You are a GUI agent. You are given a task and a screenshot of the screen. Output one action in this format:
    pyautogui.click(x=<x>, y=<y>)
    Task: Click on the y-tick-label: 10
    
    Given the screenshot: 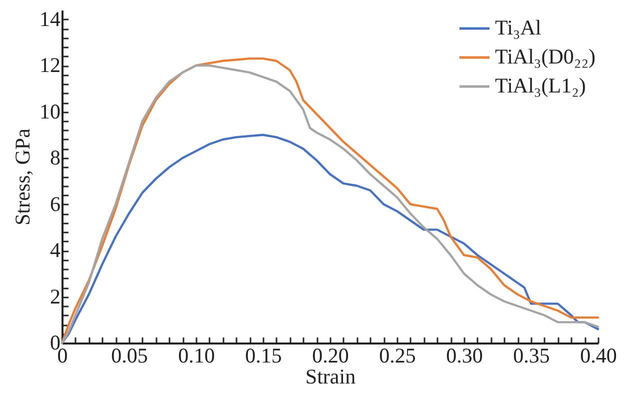 What is the action you would take?
    pyautogui.click(x=50, y=111)
    